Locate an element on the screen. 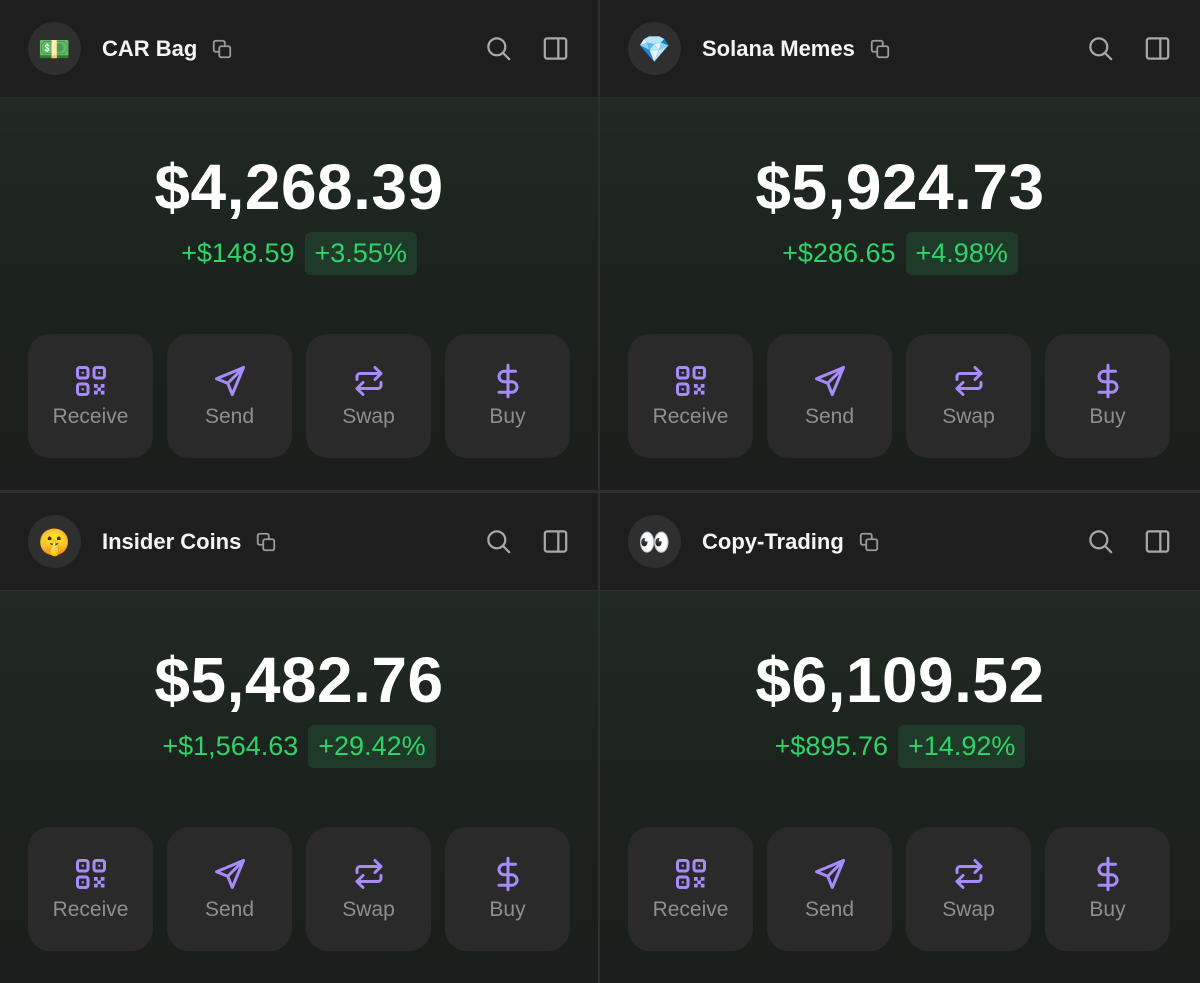 This screenshot has height=983, width=1200. wallet-balance: $5,924.73 is located at coordinates (900, 187).